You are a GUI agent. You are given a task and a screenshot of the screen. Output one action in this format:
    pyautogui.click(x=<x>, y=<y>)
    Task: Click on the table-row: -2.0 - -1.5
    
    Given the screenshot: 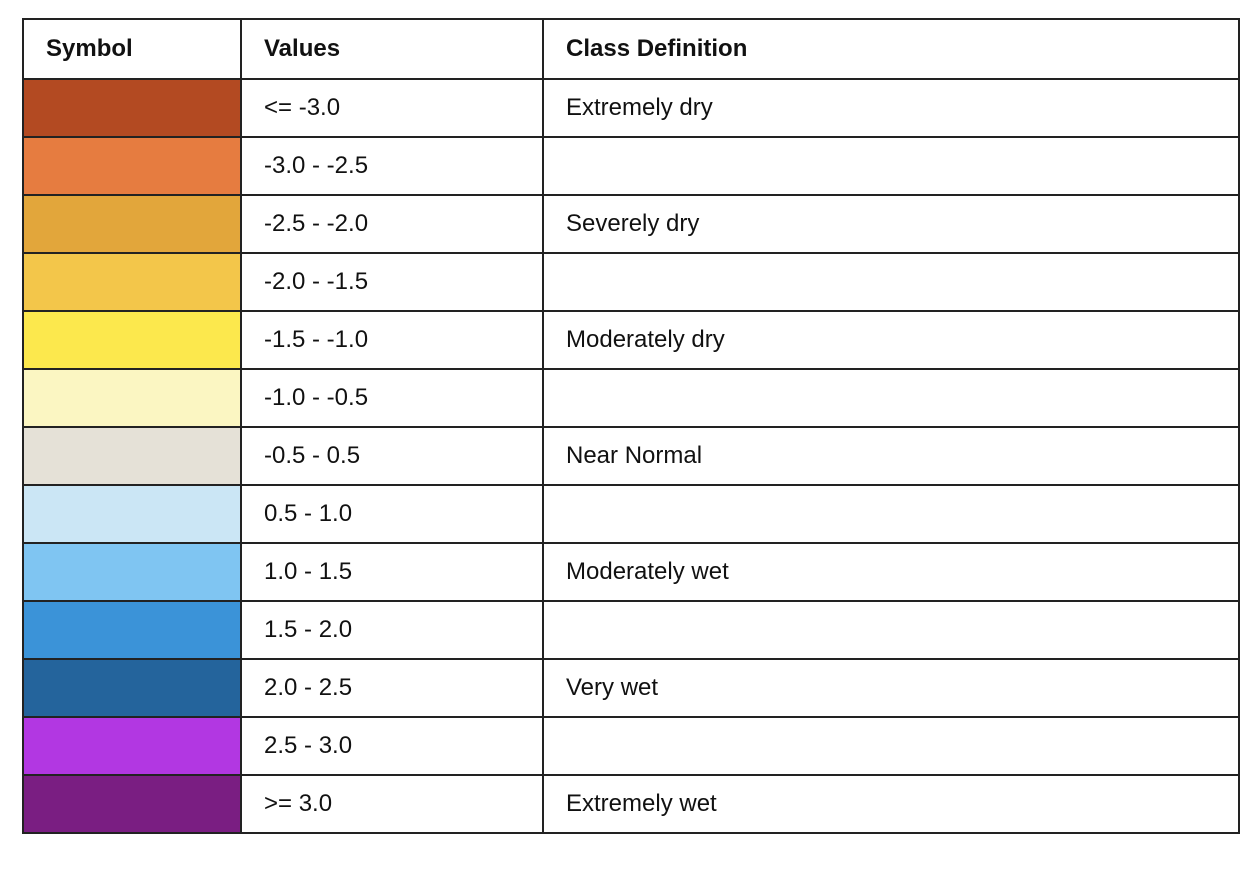 What is the action you would take?
    pyautogui.click(x=631, y=282)
    